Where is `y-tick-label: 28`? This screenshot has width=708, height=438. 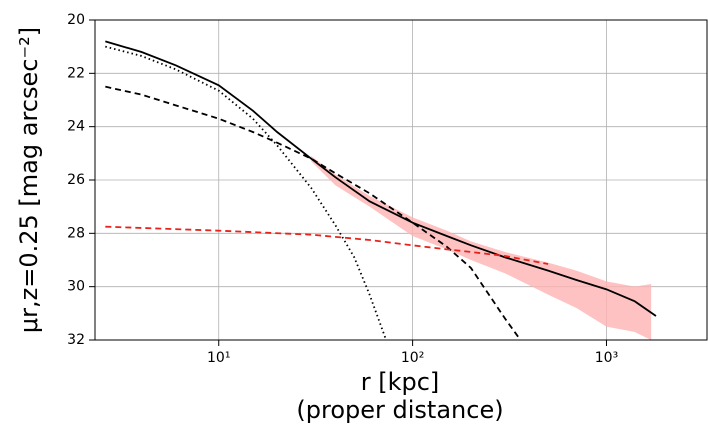
y-tick-label: 28 is located at coordinates (76, 233).